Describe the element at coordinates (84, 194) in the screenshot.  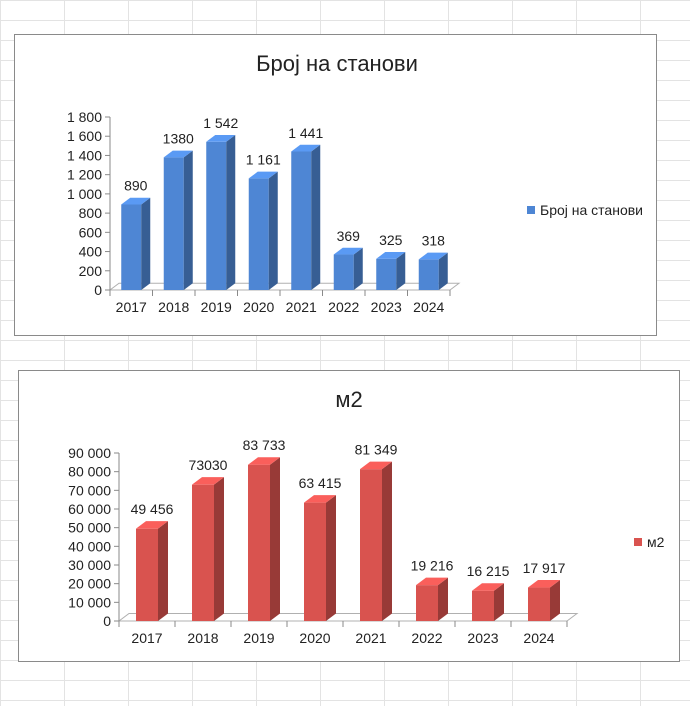
I see `y-tick-label: 1 000` at that location.